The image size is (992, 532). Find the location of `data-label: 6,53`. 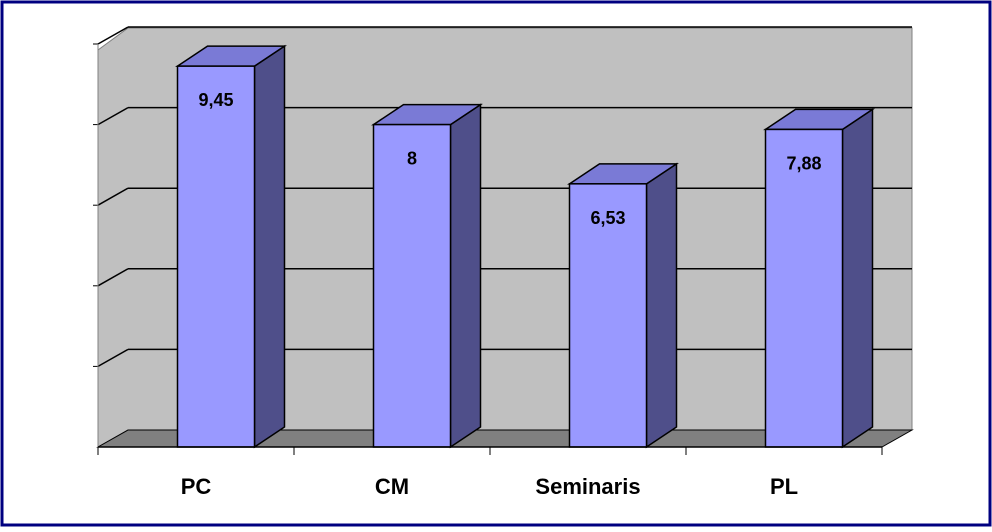

data-label: 6,53 is located at coordinates (607, 218).